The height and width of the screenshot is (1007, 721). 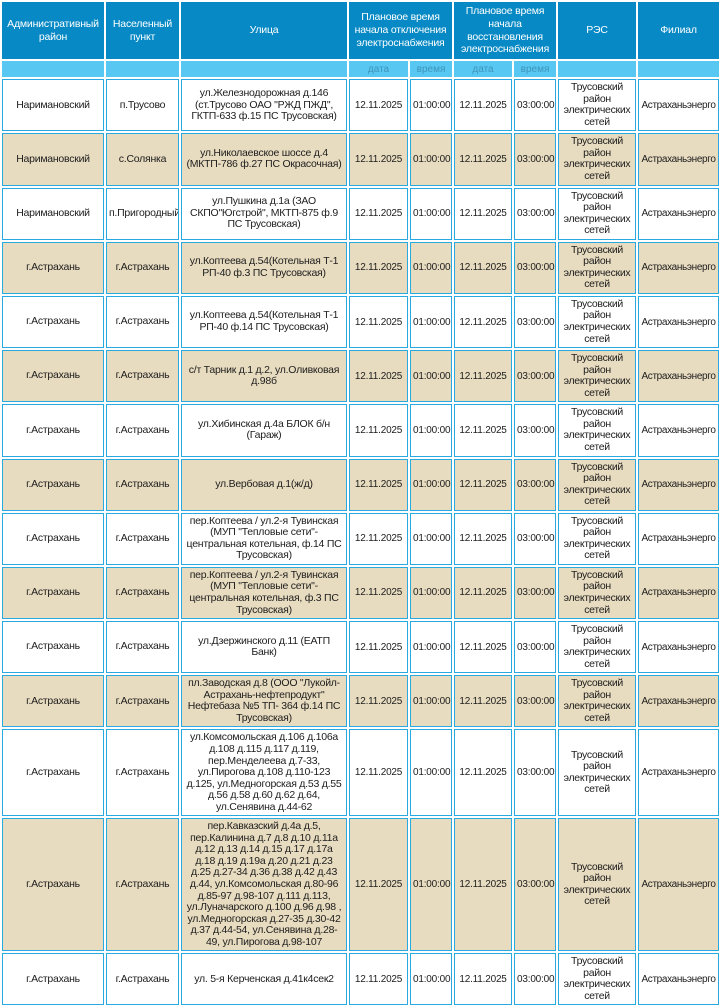 I want to click on col-header-street: Улица, so click(x=264, y=31).